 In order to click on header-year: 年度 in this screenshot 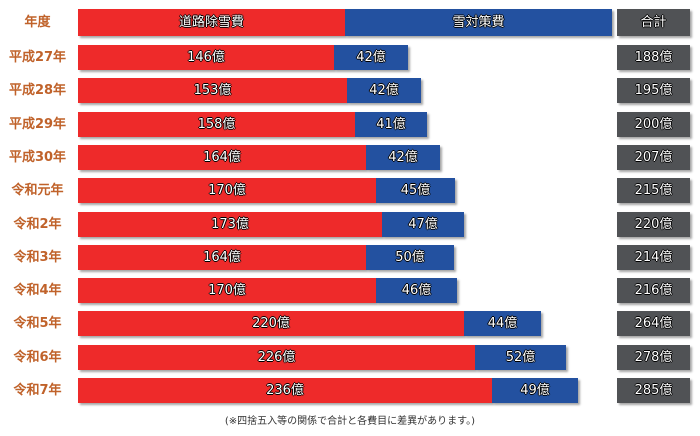, I will do `click(37, 22)`.